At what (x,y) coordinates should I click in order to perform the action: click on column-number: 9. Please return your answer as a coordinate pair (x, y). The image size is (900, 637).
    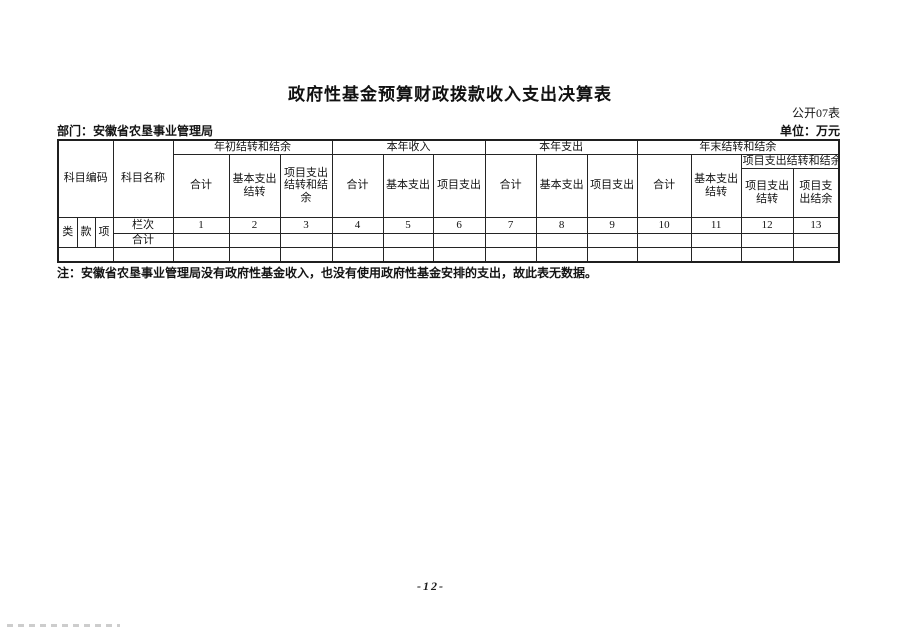
    Looking at the image, I should click on (612, 225).